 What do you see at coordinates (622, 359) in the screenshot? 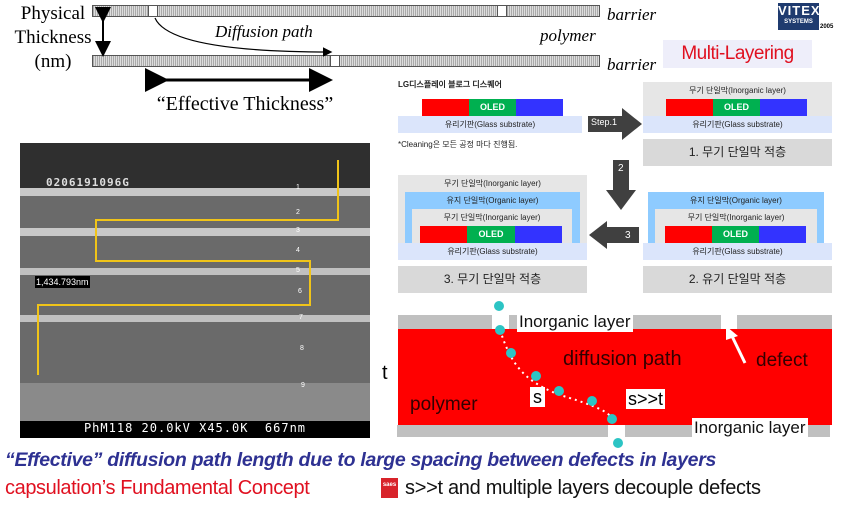
I see `diffusion-path-label: diffusion path` at bounding box center [622, 359].